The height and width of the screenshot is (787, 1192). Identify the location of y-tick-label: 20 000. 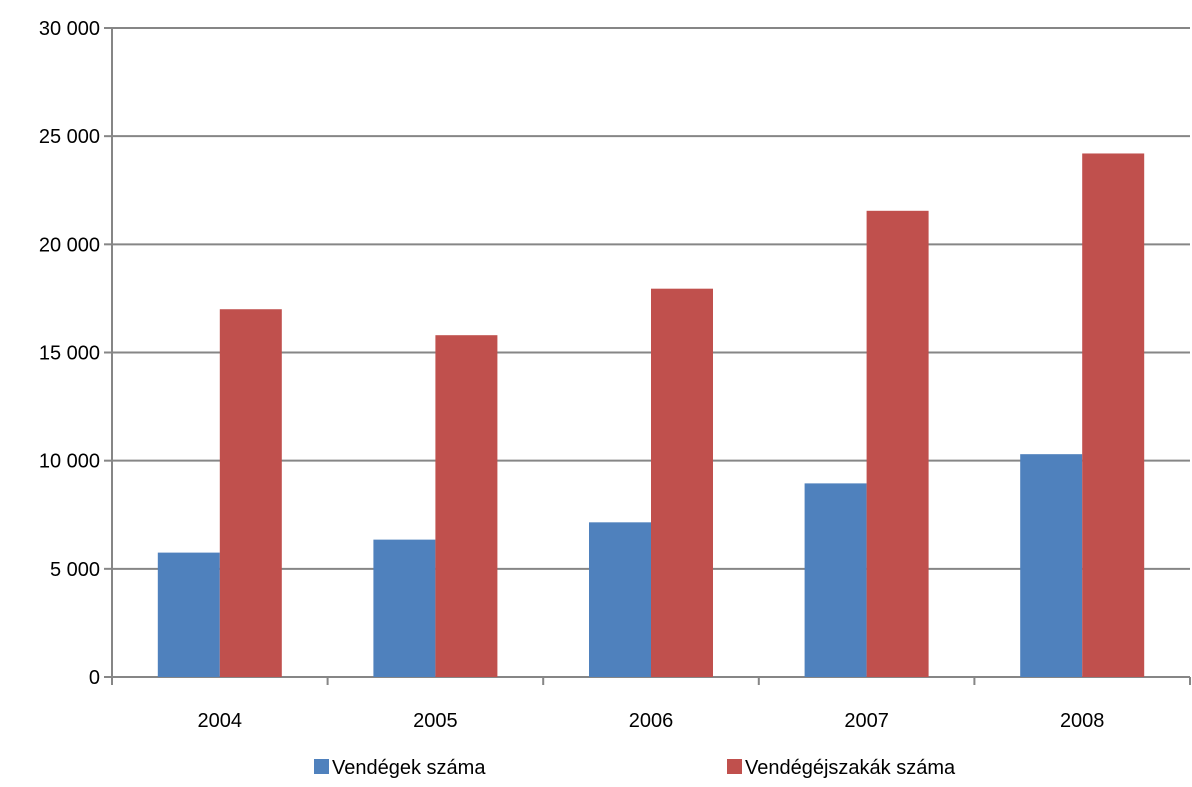
(69, 245).